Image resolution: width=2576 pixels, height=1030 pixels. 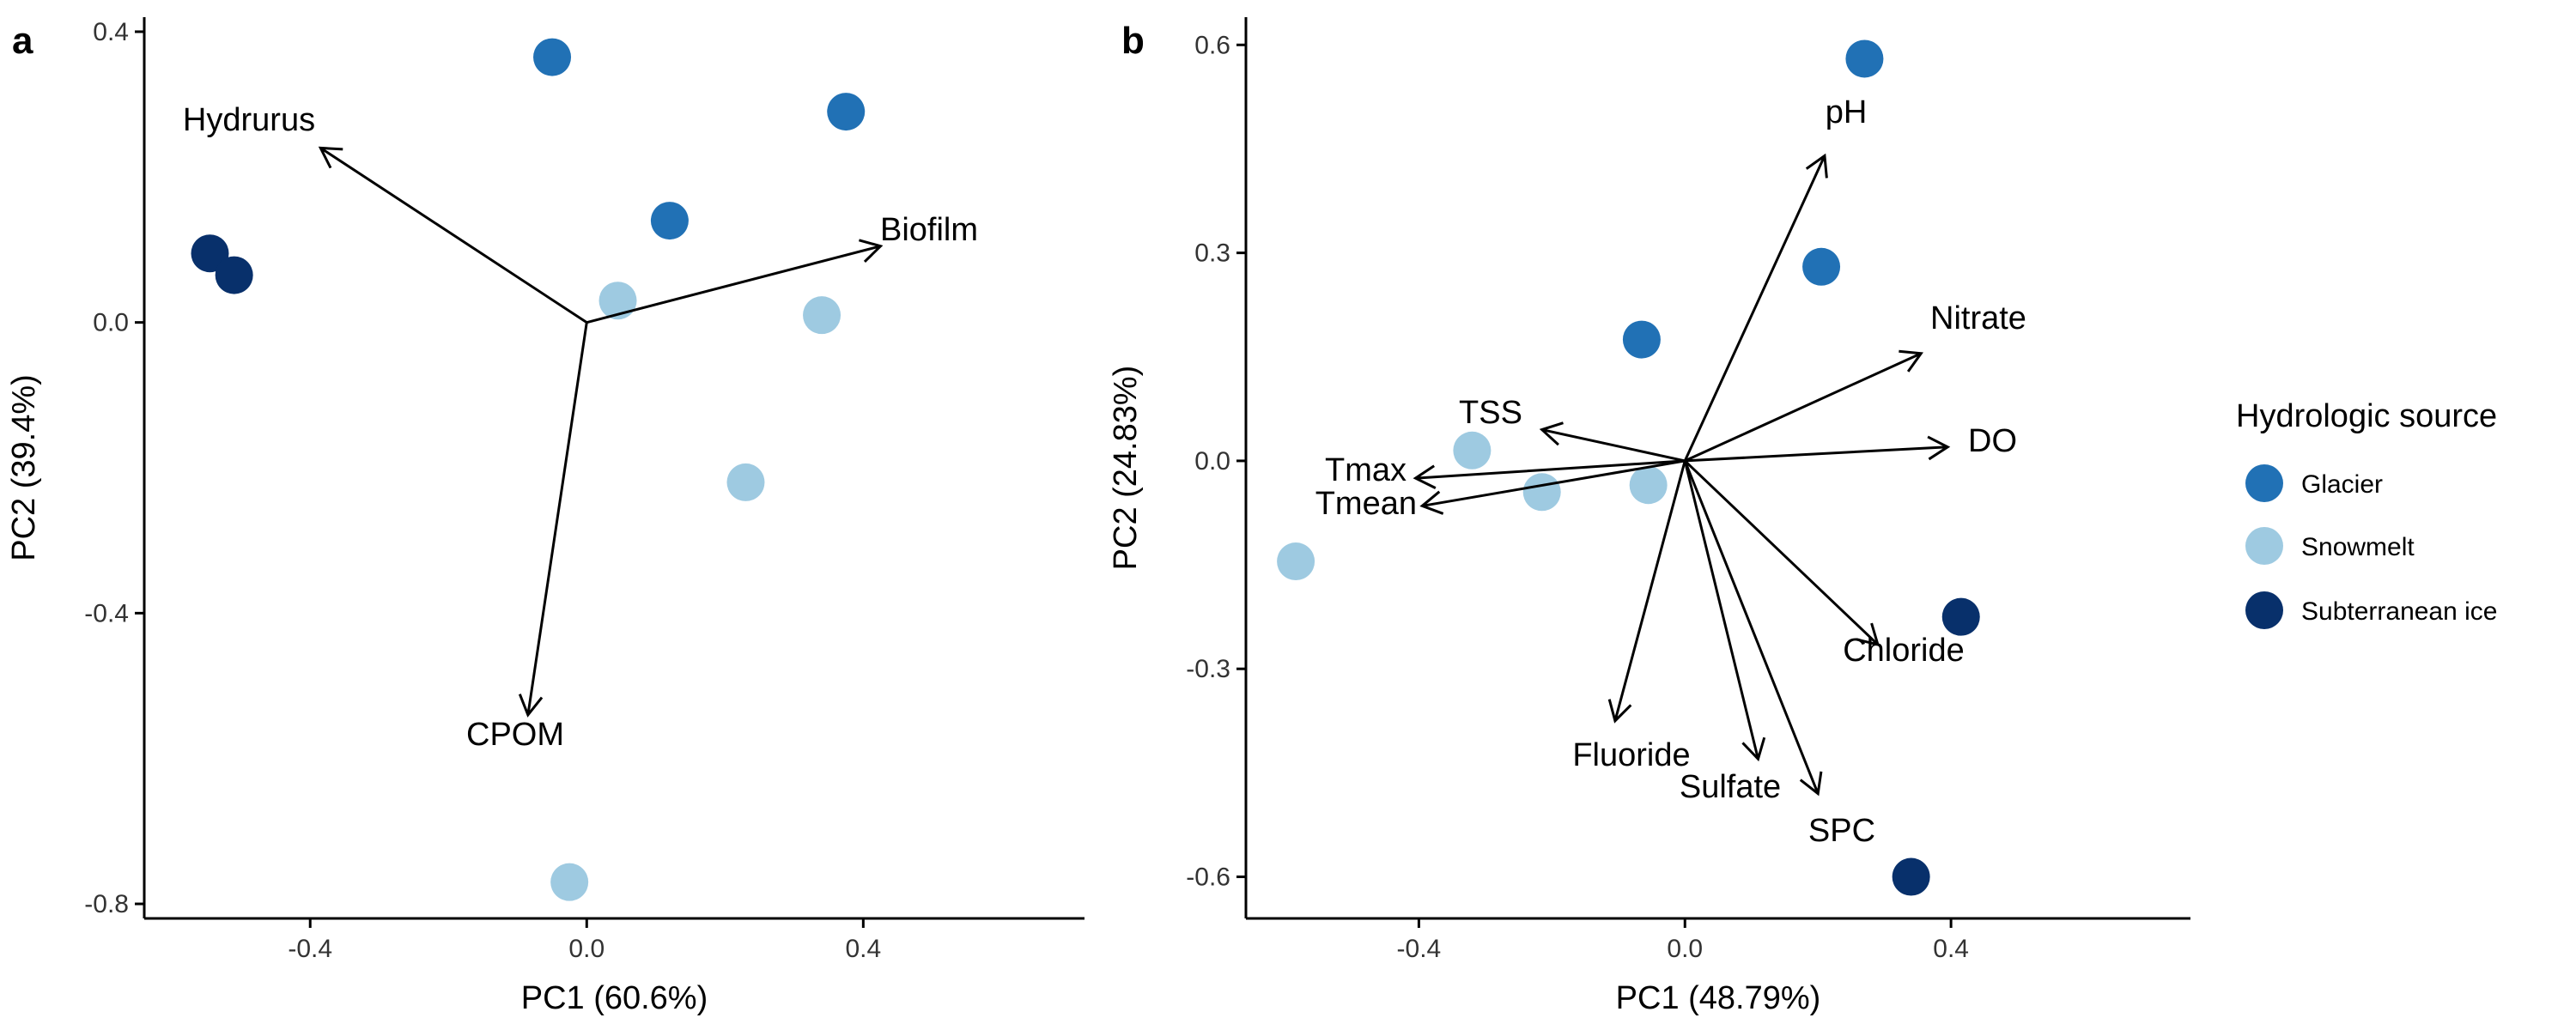 What do you see at coordinates (1208, 877) in the screenshot?
I see `panel-b-y-tick-label: -0.6` at bounding box center [1208, 877].